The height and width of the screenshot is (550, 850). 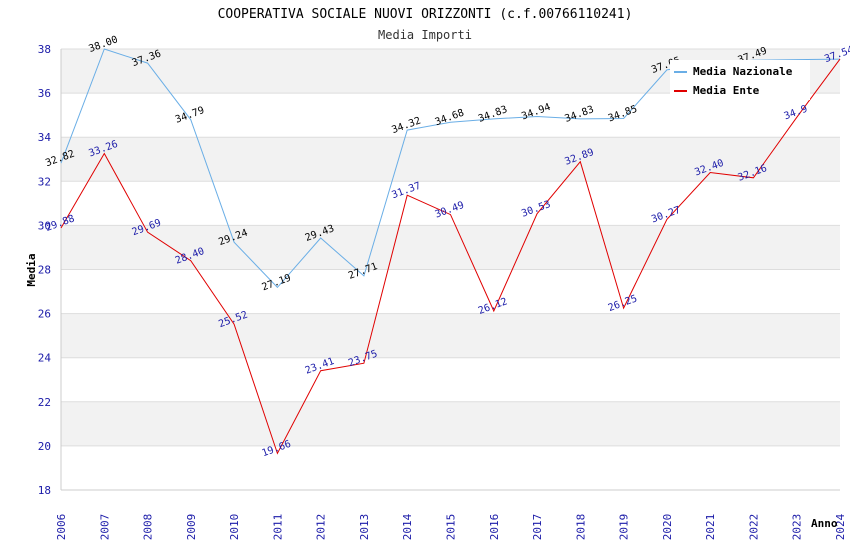 What do you see at coordinates (104, 527) in the screenshot?
I see `x-tick-label: 2007` at bounding box center [104, 527].